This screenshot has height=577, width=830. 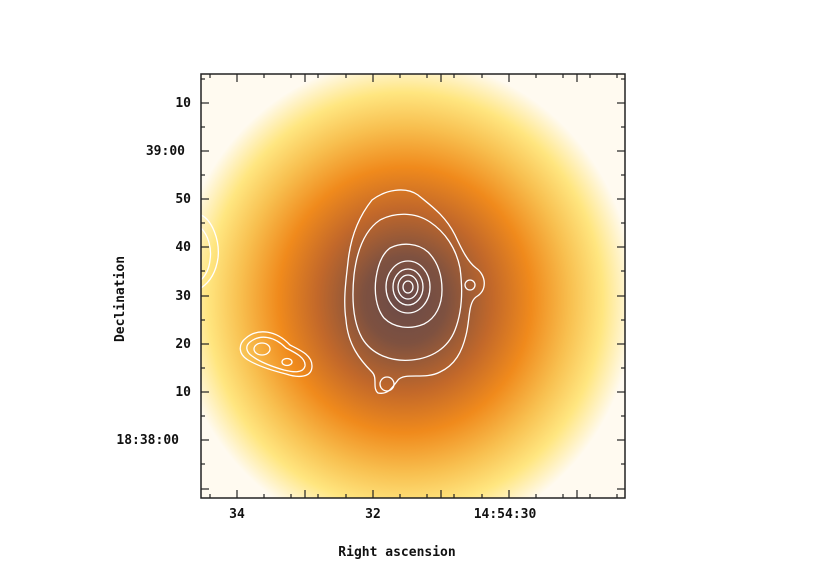 What do you see at coordinates (183, 344) in the screenshot?
I see `y-tick-label: 20` at bounding box center [183, 344].